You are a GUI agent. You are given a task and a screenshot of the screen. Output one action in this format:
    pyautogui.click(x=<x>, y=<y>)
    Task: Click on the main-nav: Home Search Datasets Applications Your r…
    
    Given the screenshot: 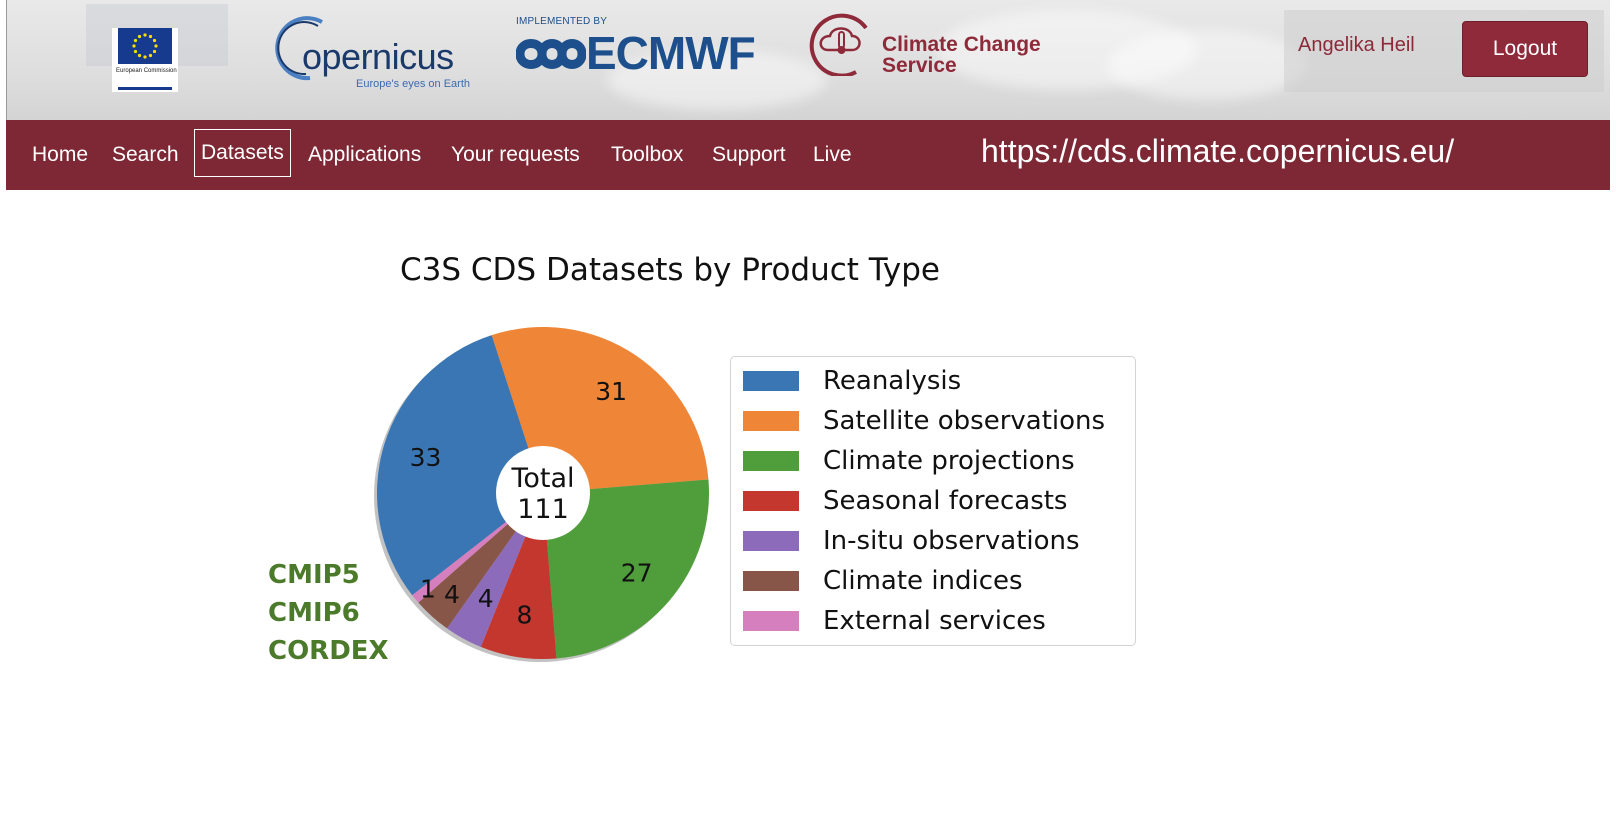 What is the action you would take?
    pyautogui.click(x=808, y=155)
    